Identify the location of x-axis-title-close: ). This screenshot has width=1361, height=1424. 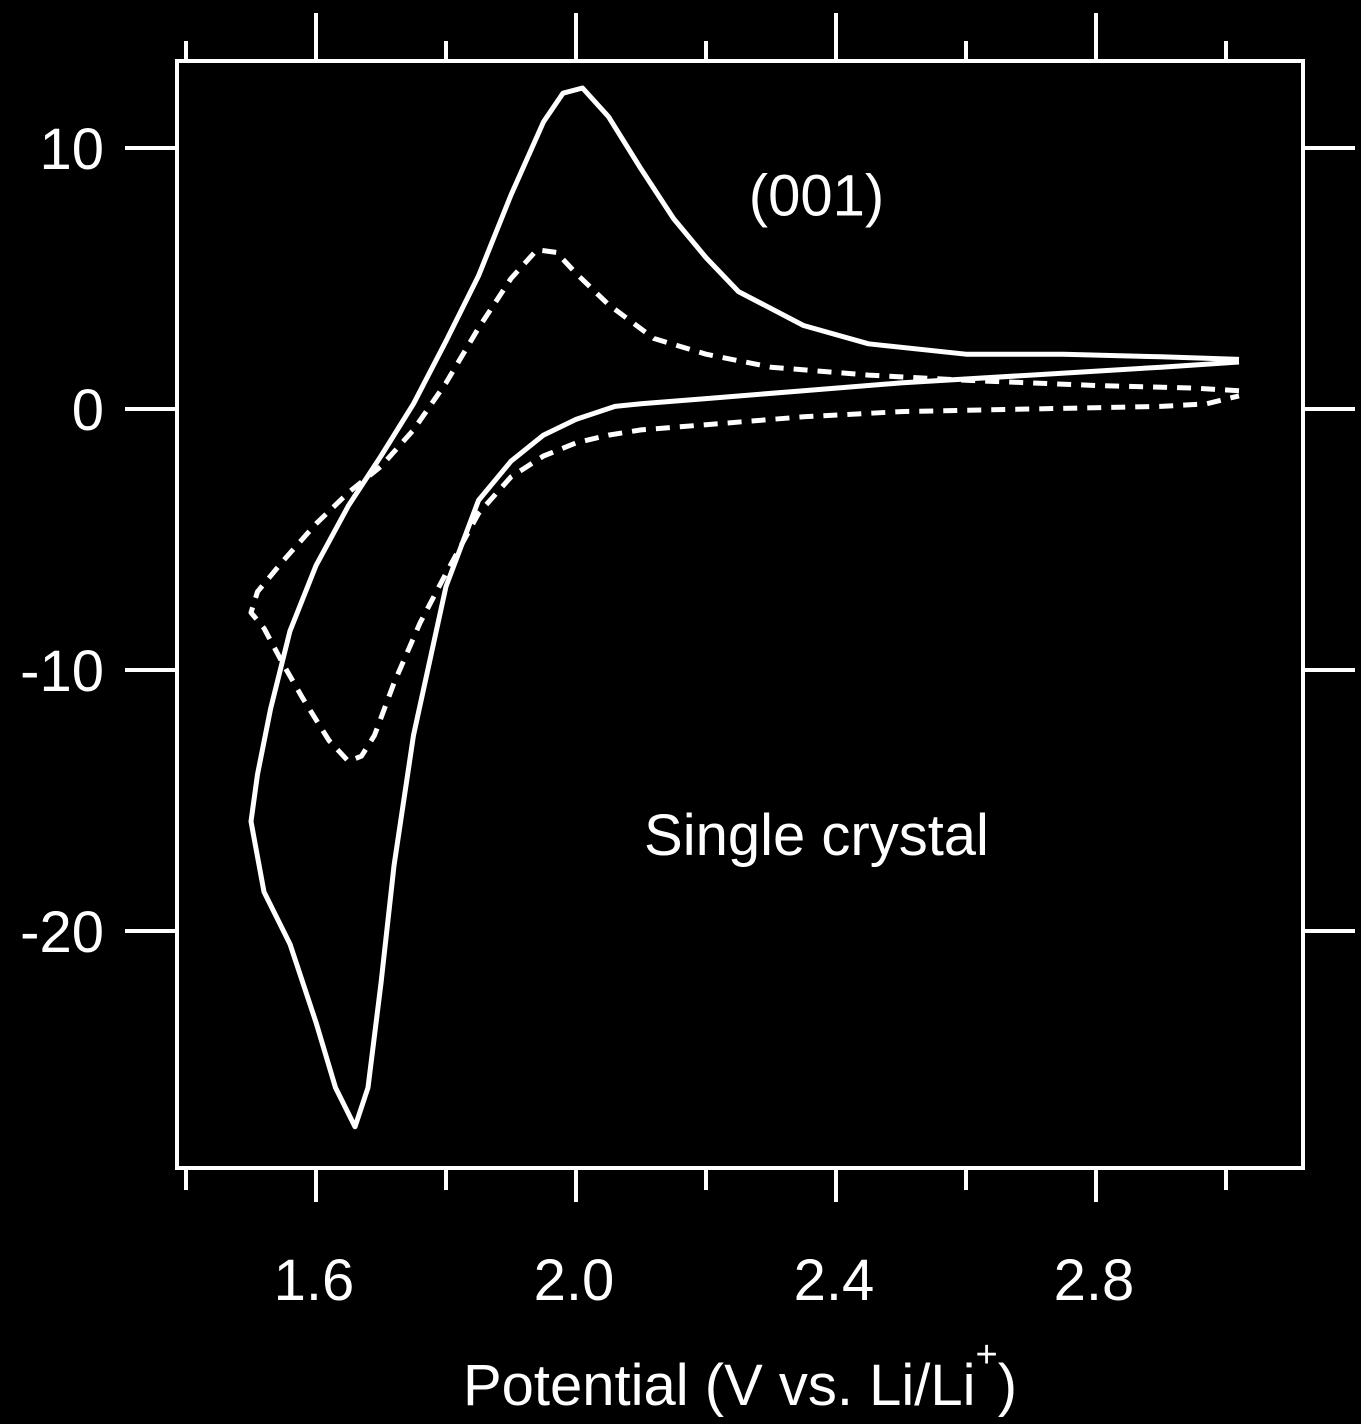
(1007, 1385).